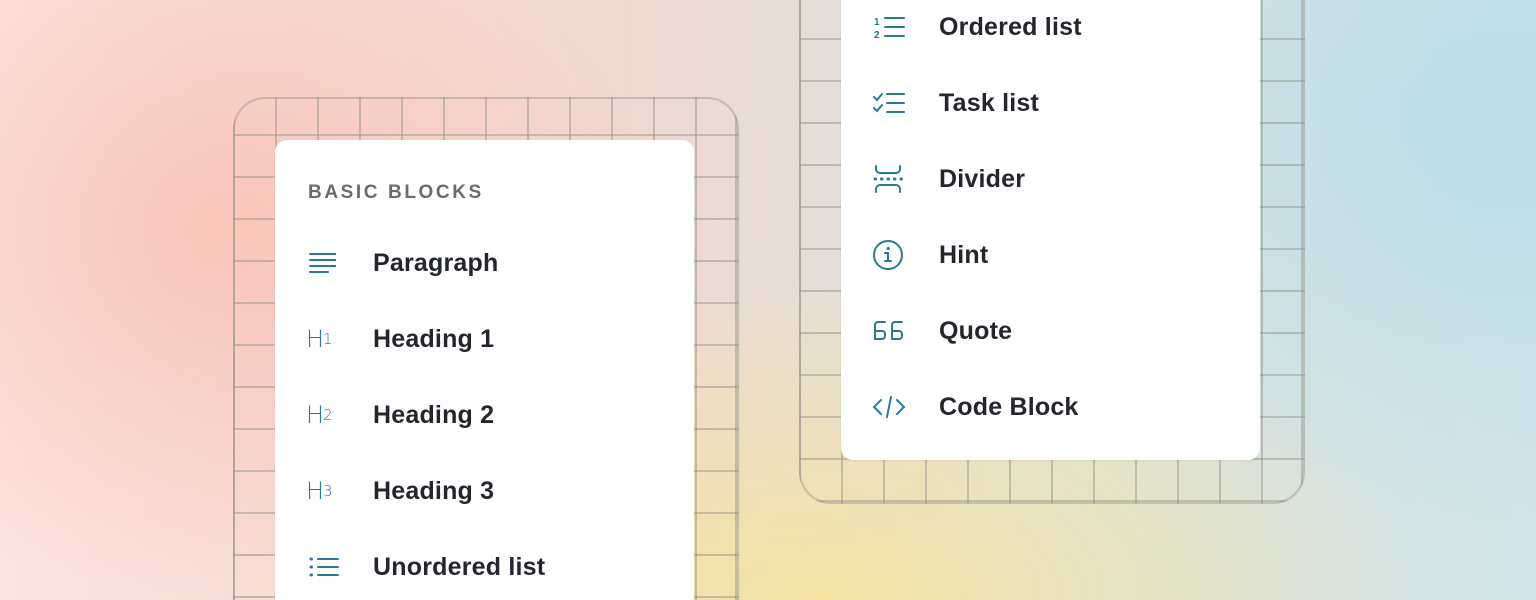 This screenshot has height=600, width=1536. I want to click on menu-item-unordered-list: Unordered list, so click(425, 567).